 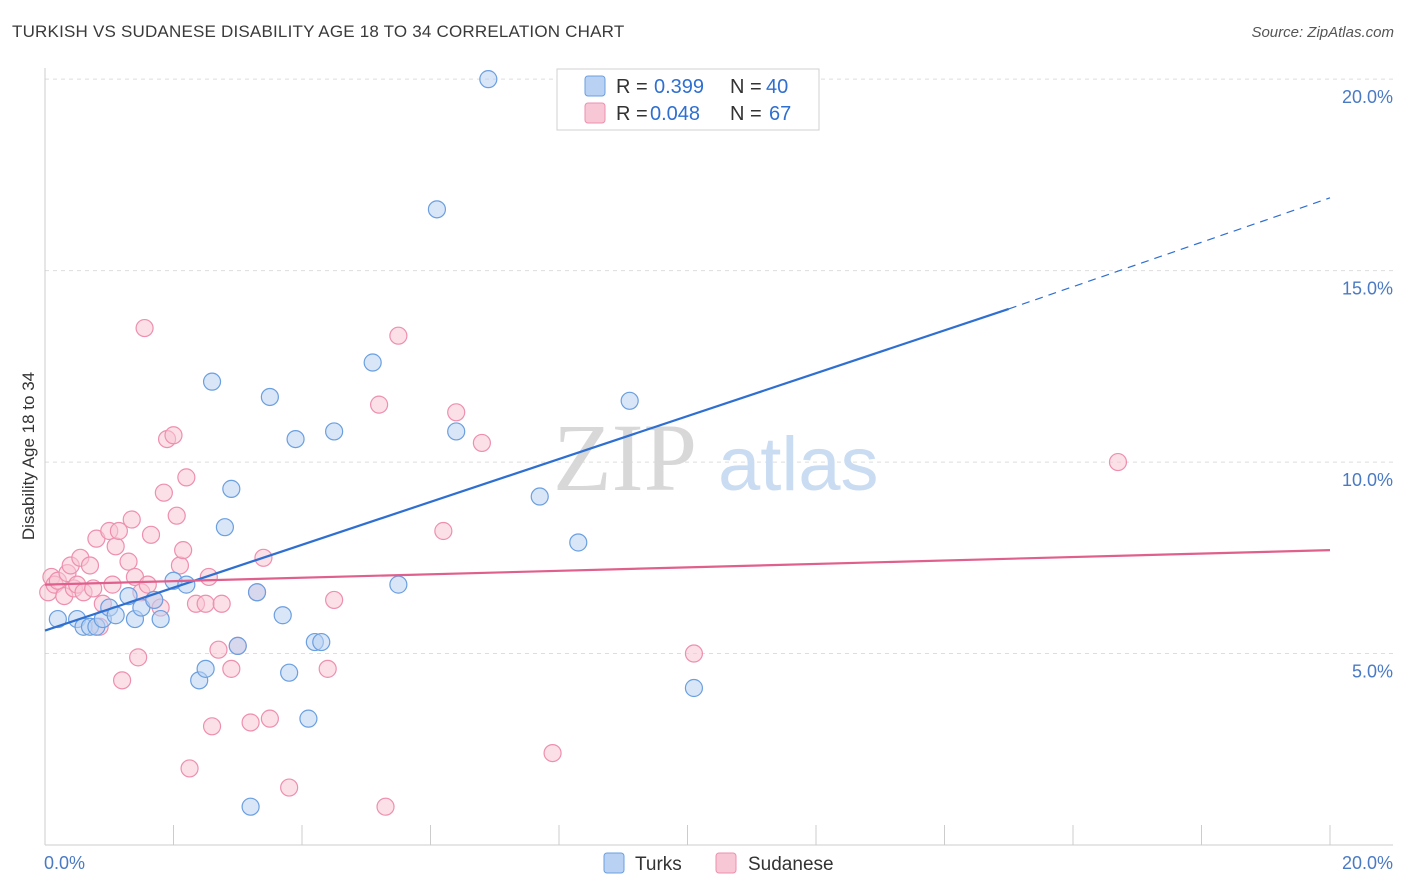 What do you see at coordinates (1169, 253) in the screenshot?
I see `turks-trend-extension` at bounding box center [1169, 253].